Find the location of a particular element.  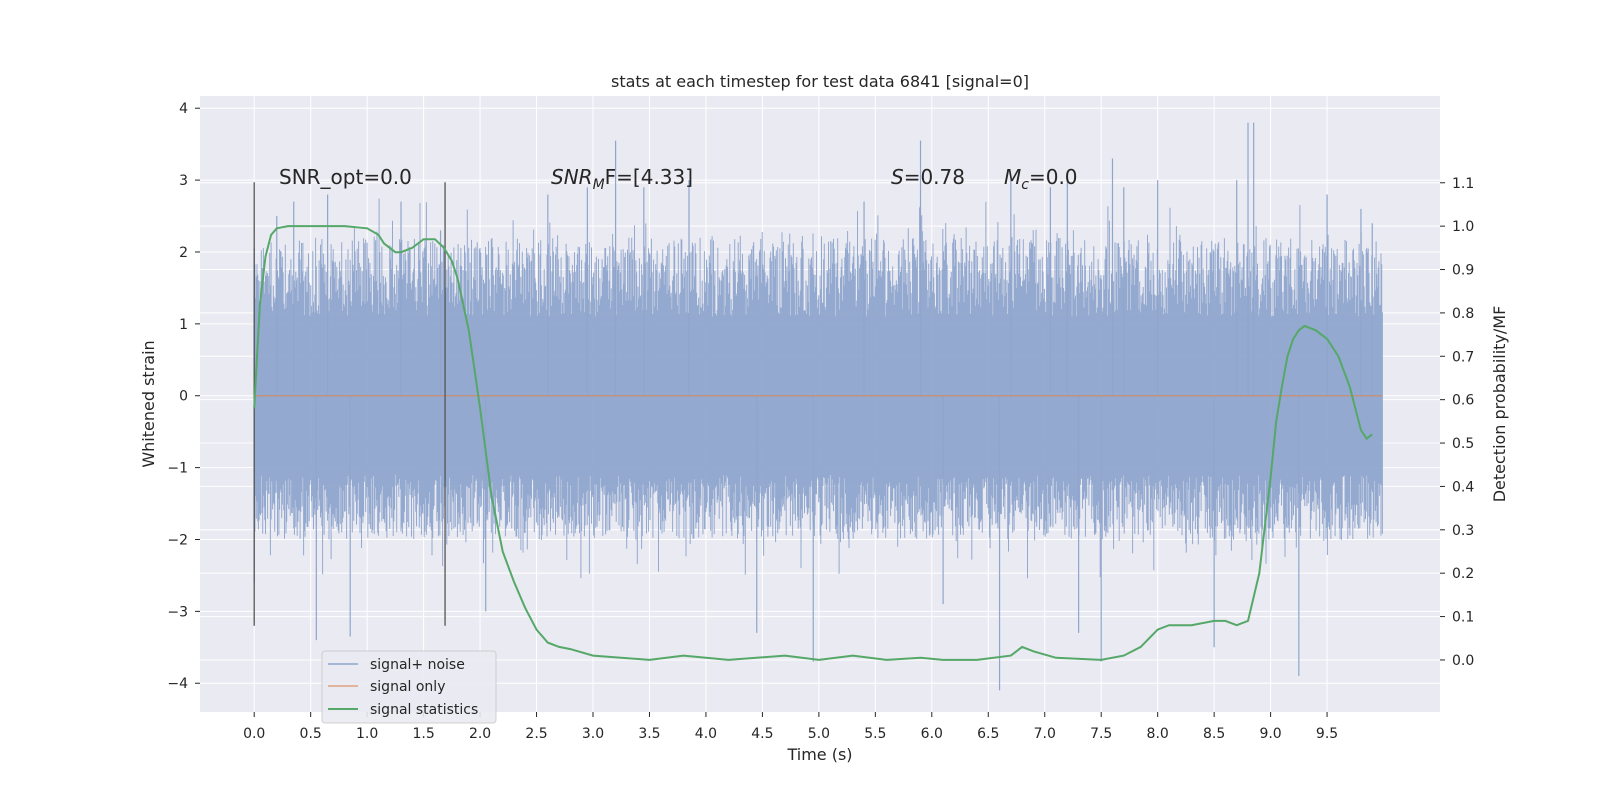

x-tick-label: 0.5 is located at coordinates (311, 734).